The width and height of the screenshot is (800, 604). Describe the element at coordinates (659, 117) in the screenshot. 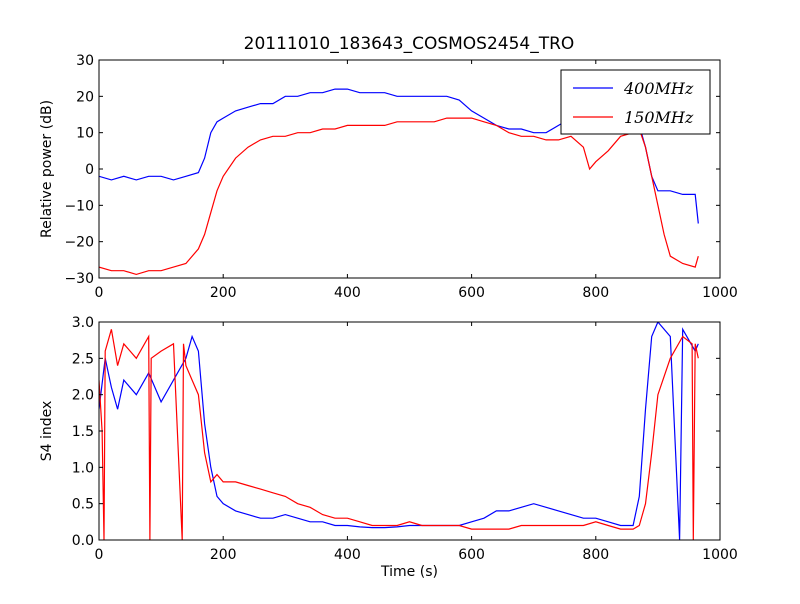

I see `legend-label: 150MHz` at that location.